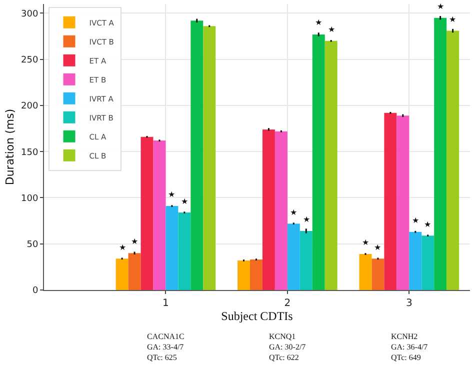 The height and width of the screenshot is (370, 474). What do you see at coordinates (165, 347) in the screenshot?
I see `text: CACNA1C GA: 33-4/7 QTc: 625` at bounding box center [165, 347].